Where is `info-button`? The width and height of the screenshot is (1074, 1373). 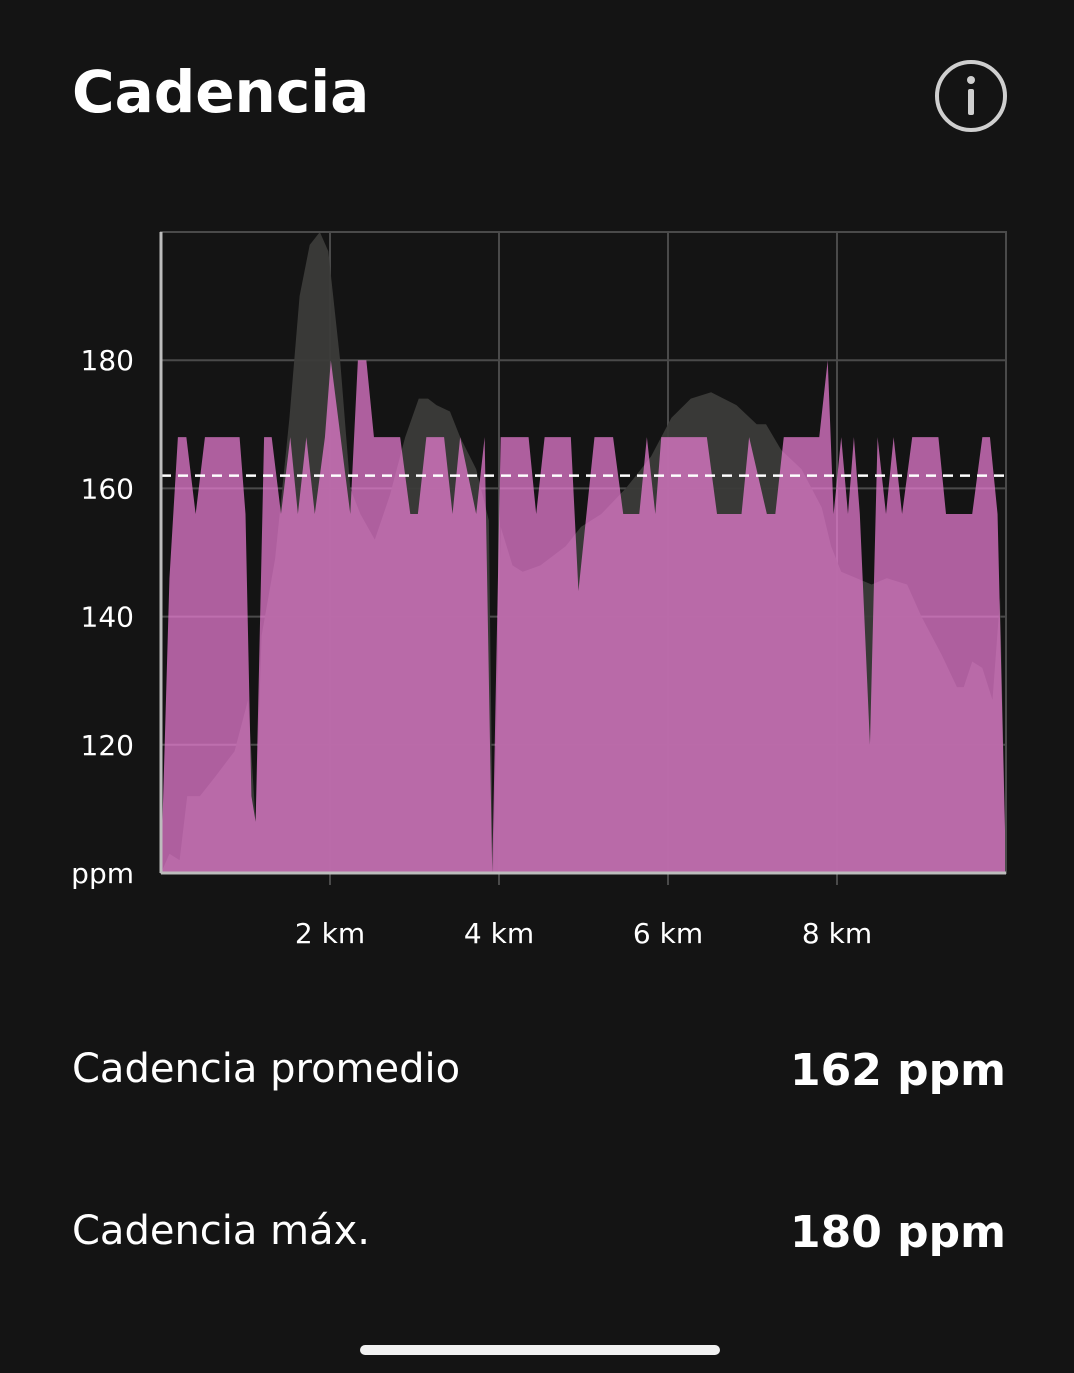
info-button is located at coordinates (971, 96).